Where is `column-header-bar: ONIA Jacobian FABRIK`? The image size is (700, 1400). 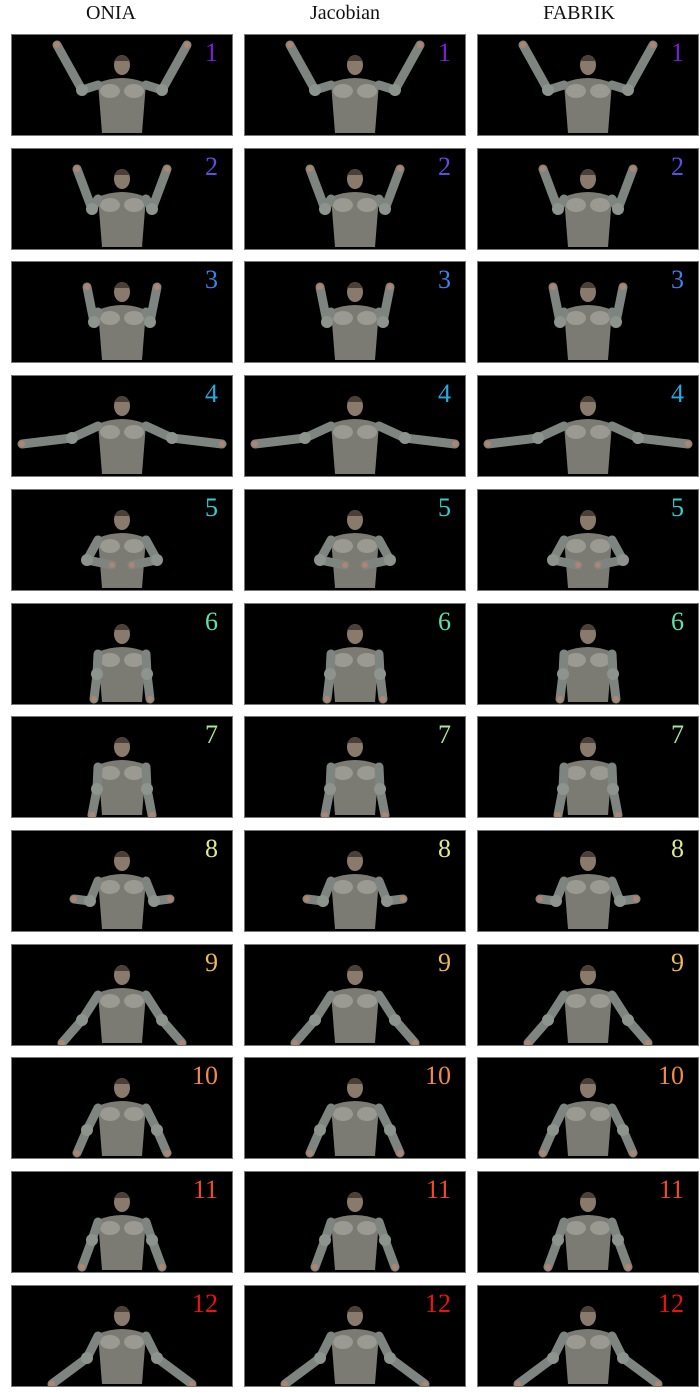
column-header-bar: ONIA Jacobian FABRIK is located at coordinates (350, 15).